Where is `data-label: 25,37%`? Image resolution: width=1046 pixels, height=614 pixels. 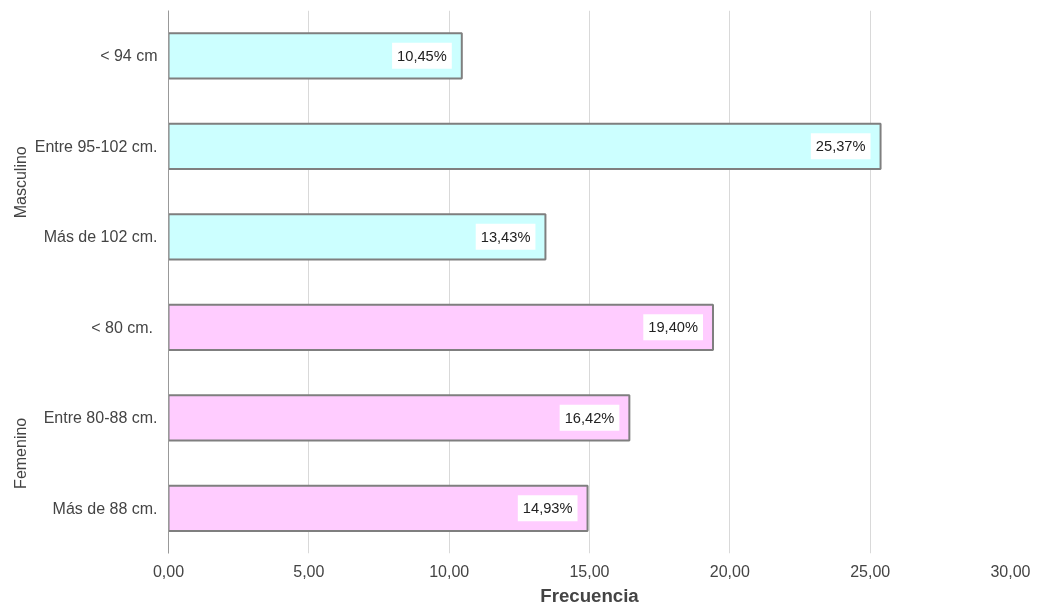
data-label: 25,37% is located at coordinates (840, 146).